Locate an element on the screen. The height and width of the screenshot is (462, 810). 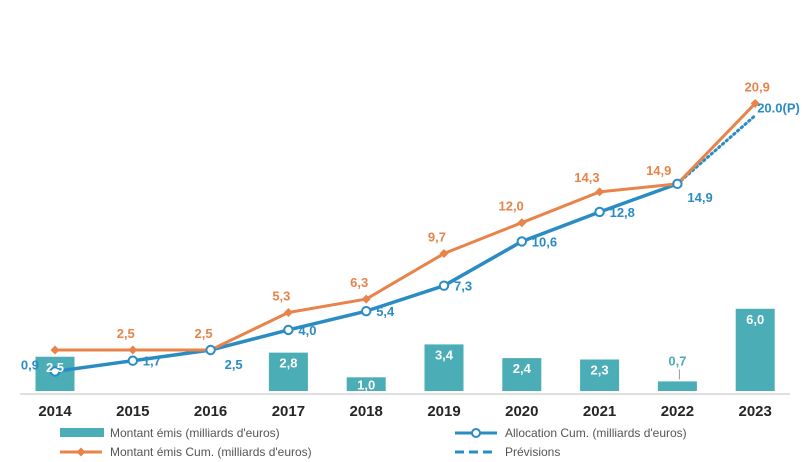
issuance-cum-marker-2015 is located at coordinates (133, 350).